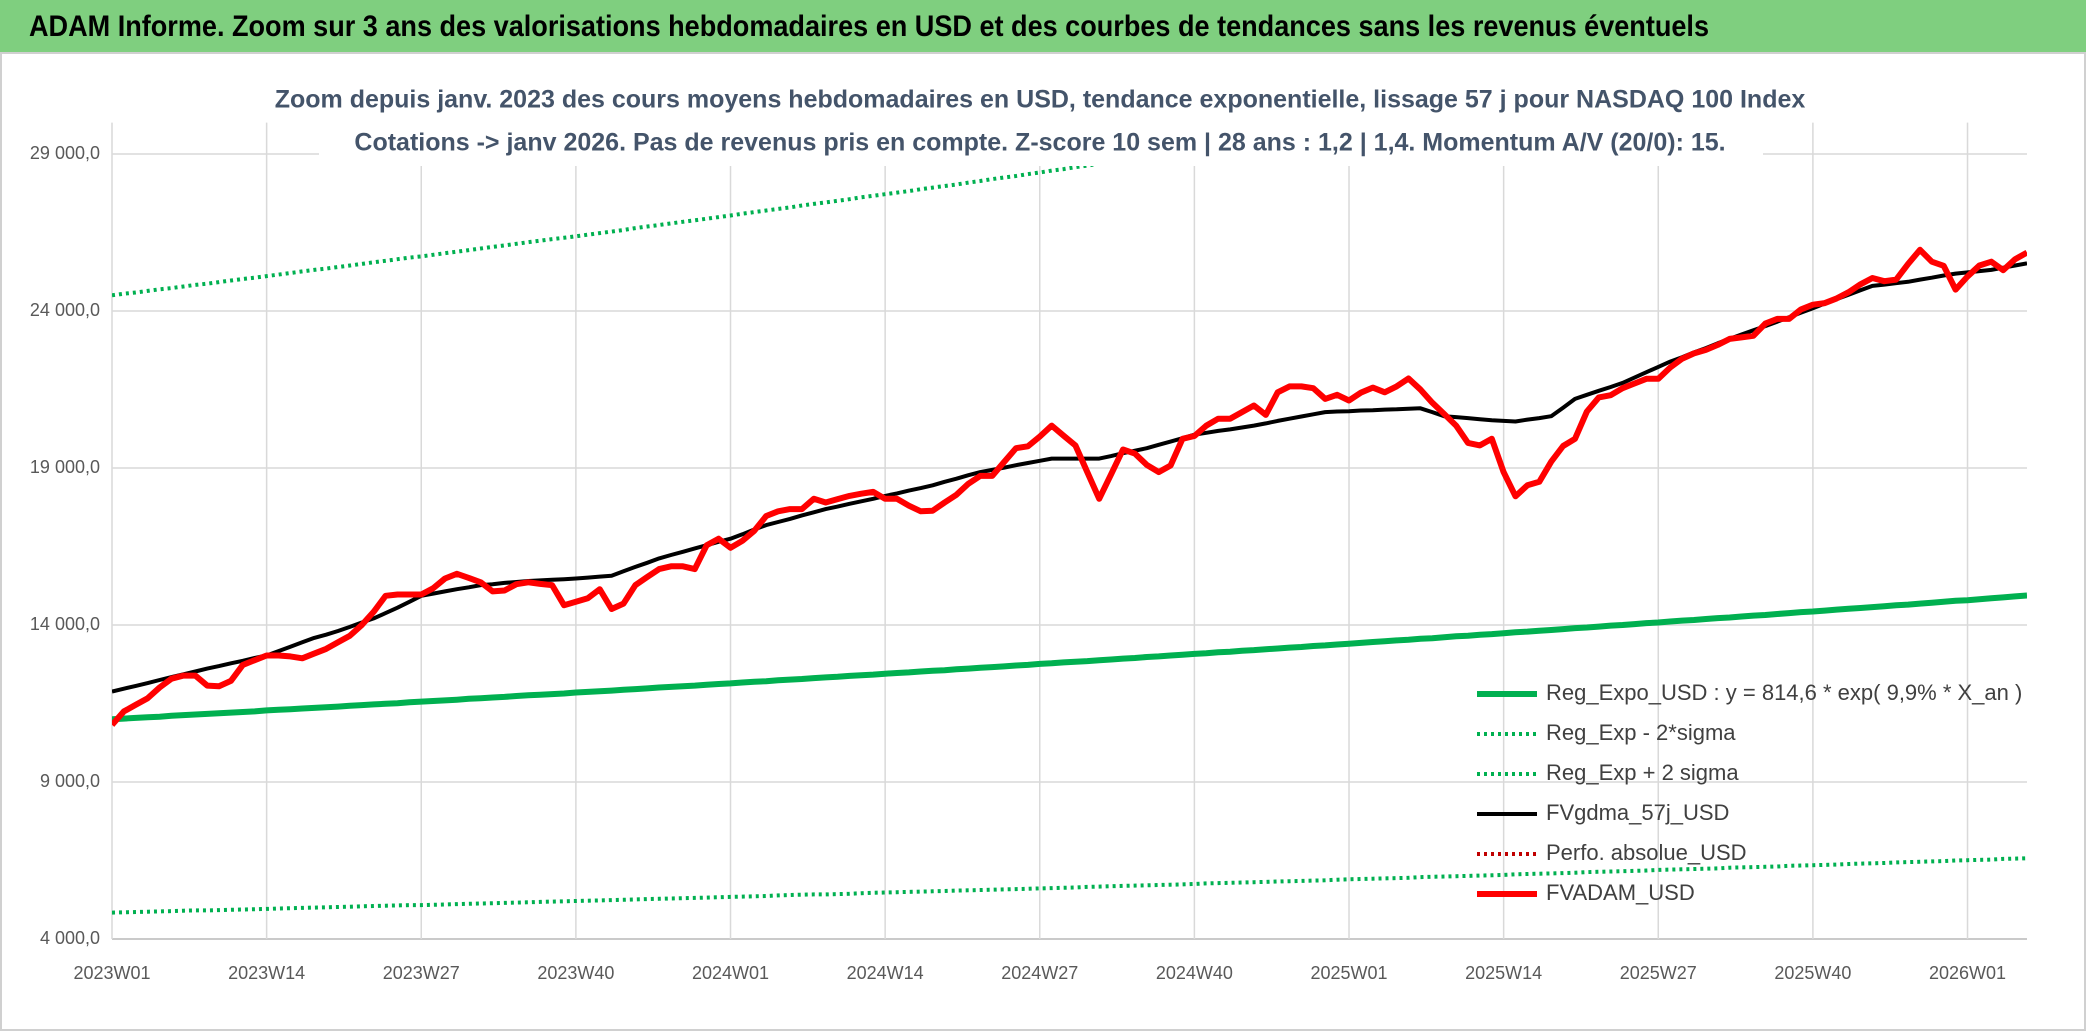 Image resolution: width=2086 pixels, height=1036 pixels. Describe the element at coordinates (1967, 973) in the screenshot. I see `x-tick-label: 2026W01` at that location.